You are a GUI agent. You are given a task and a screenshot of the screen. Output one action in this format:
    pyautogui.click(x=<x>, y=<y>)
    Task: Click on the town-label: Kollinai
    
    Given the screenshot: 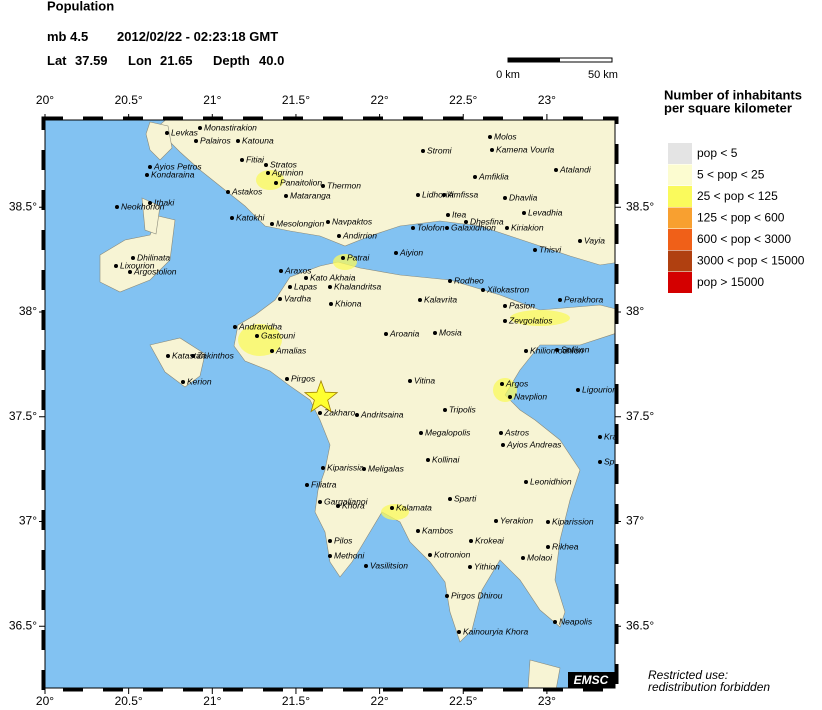 What is the action you would take?
    pyautogui.click(x=446, y=459)
    